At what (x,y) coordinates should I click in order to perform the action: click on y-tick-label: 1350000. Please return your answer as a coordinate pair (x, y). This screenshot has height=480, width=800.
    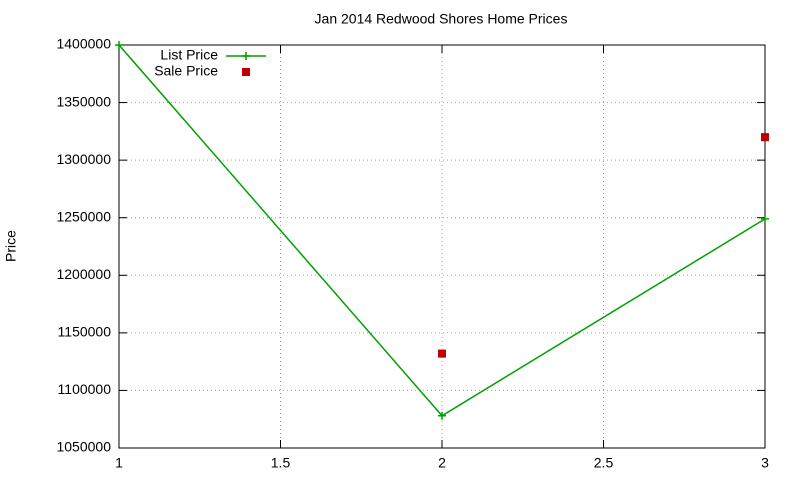
    Looking at the image, I should click on (83, 101).